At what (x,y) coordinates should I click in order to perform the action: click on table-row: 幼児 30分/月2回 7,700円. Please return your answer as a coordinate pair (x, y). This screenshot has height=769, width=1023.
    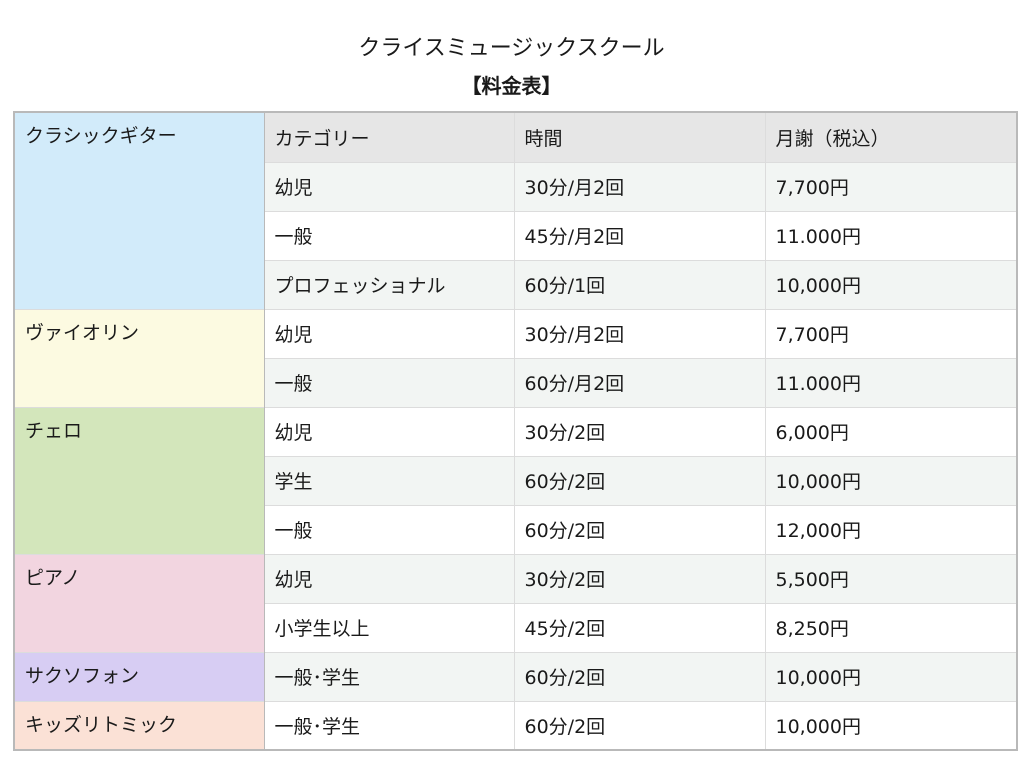
    Looking at the image, I should click on (515, 186).